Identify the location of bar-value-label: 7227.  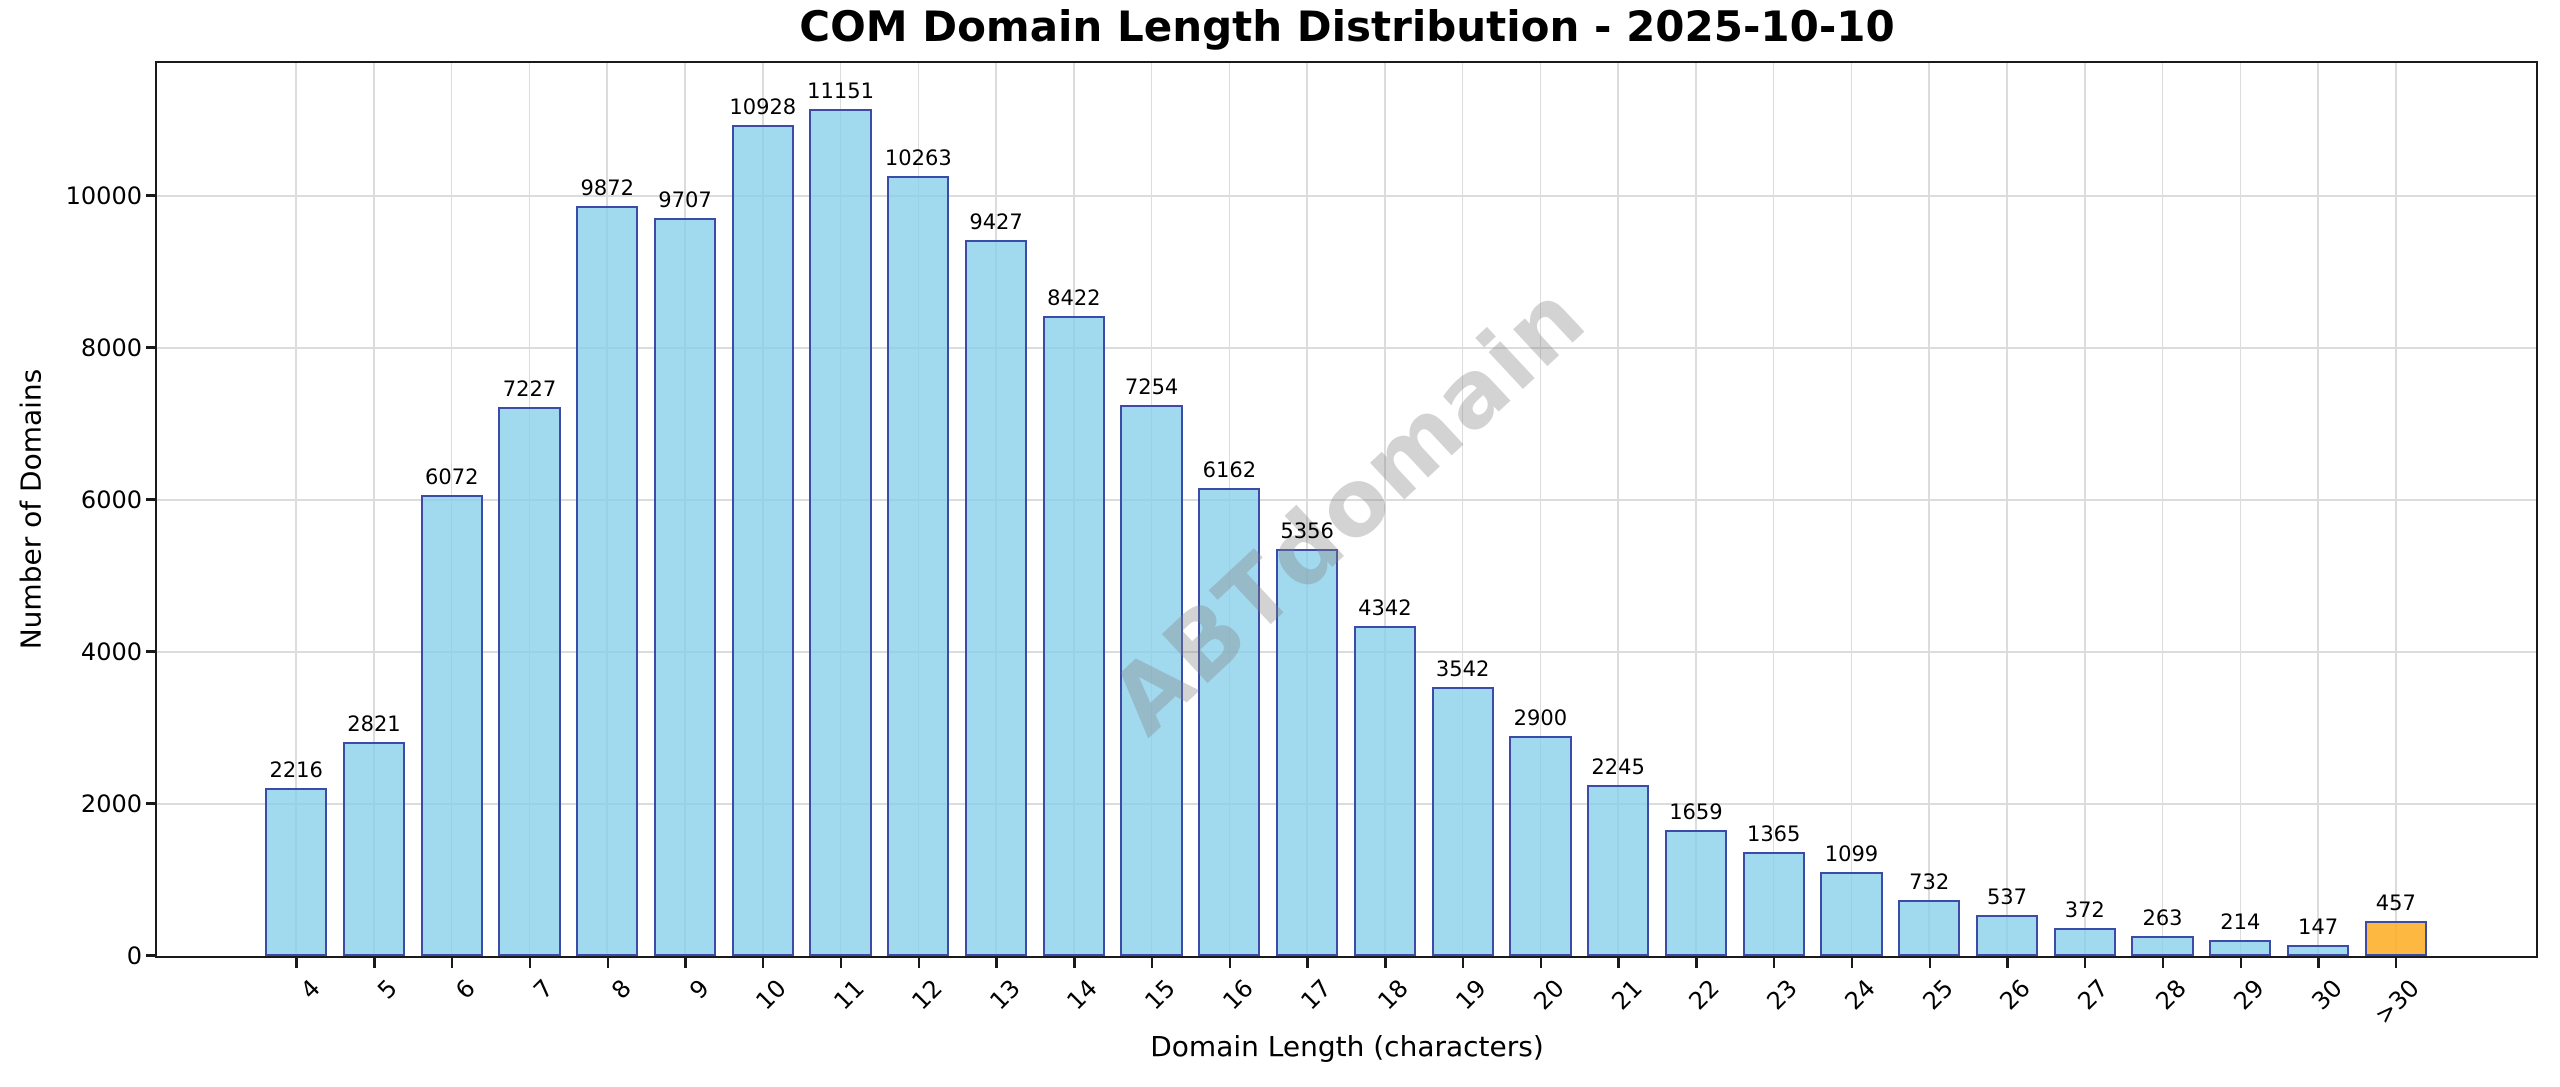
(529, 388).